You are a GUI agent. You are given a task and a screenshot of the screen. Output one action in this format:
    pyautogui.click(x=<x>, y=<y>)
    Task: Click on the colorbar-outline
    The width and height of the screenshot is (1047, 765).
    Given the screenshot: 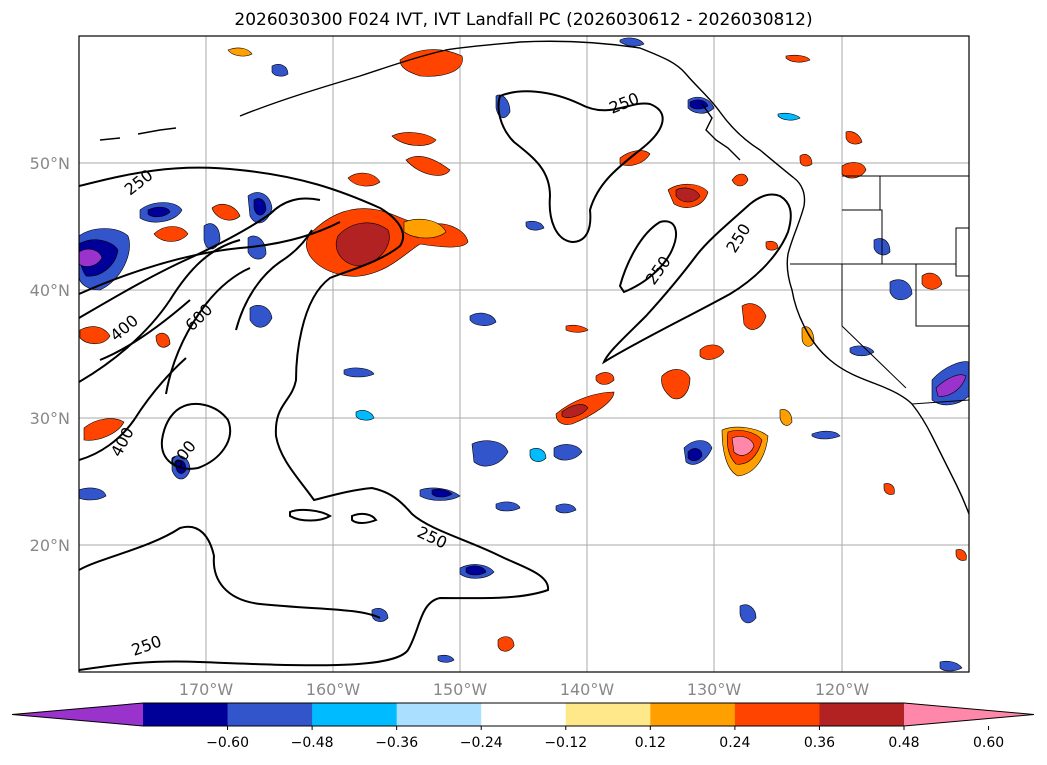 What is the action you would take?
    pyautogui.click(x=523, y=714)
    